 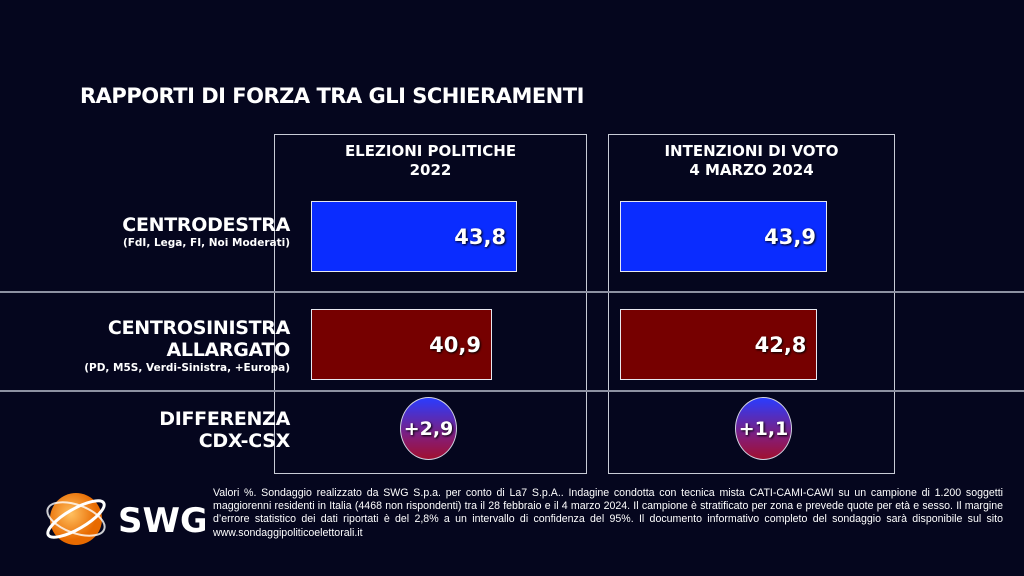 What do you see at coordinates (187, 368) in the screenshot?
I see `row-label-sub: (PD, M5S, Verdi-Sinistra, +Europa)` at bounding box center [187, 368].